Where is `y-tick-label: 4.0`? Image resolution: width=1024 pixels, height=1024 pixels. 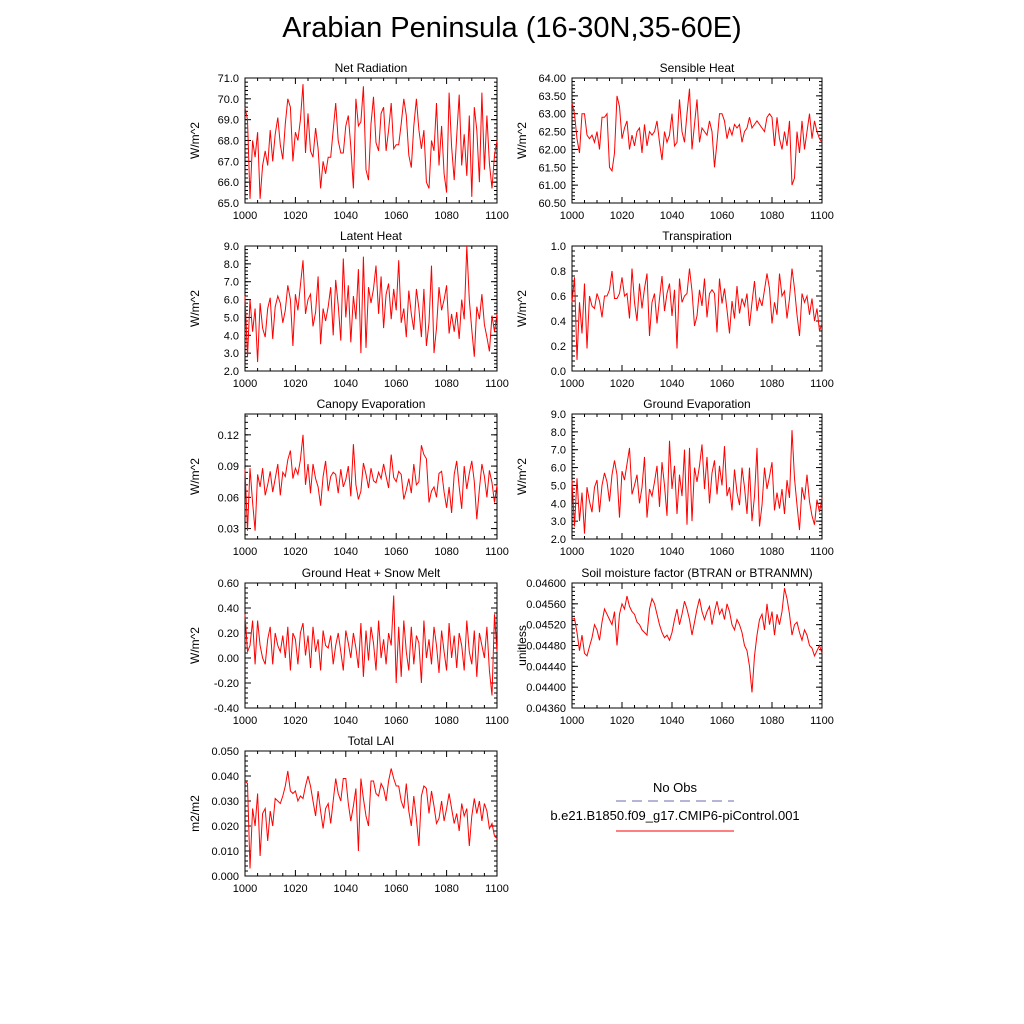 y-tick-label: 4.0 is located at coordinates (231, 336).